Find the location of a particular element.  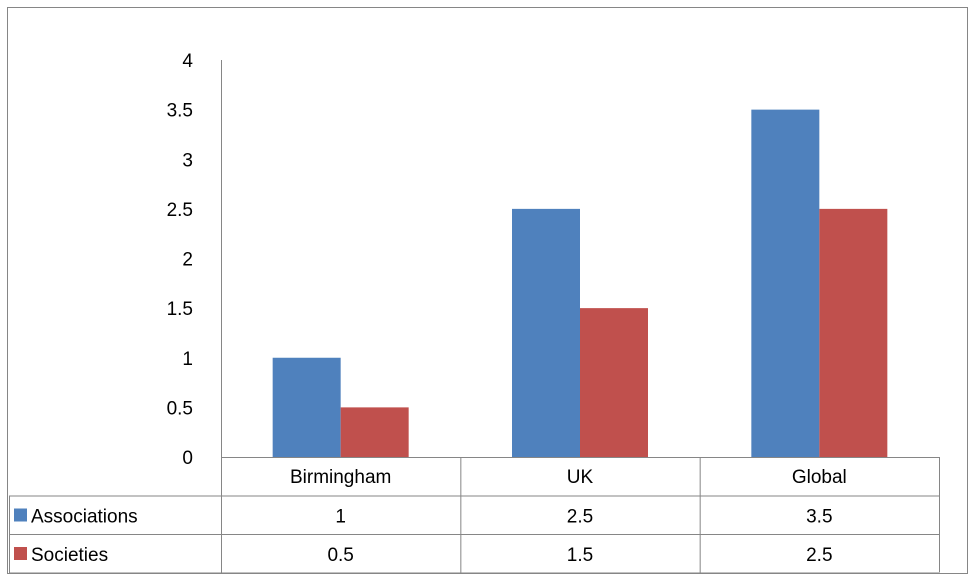

y-tick-label: 0 is located at coordinates (187, 458).